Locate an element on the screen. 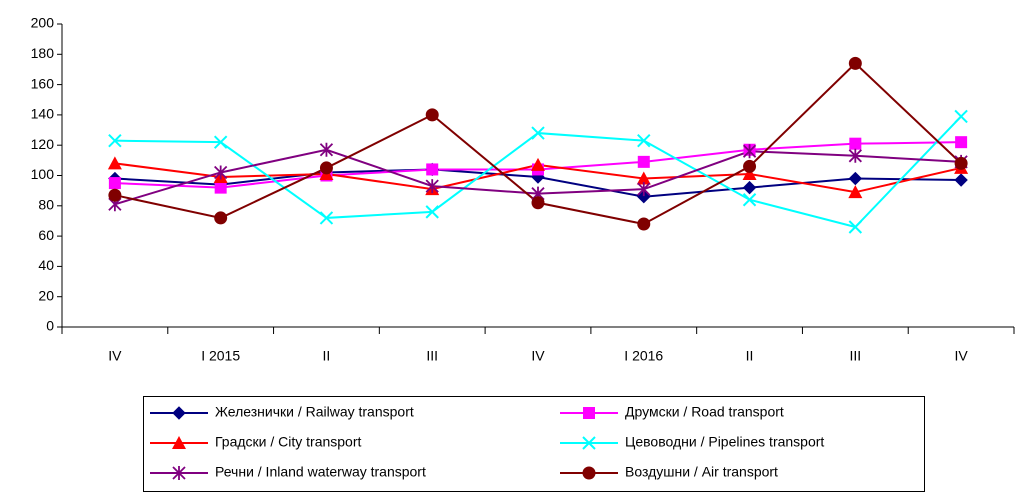 The height and width of the screenshot is (495, 1016). y-tick-label: 120 is located at coordinates (43, 144).